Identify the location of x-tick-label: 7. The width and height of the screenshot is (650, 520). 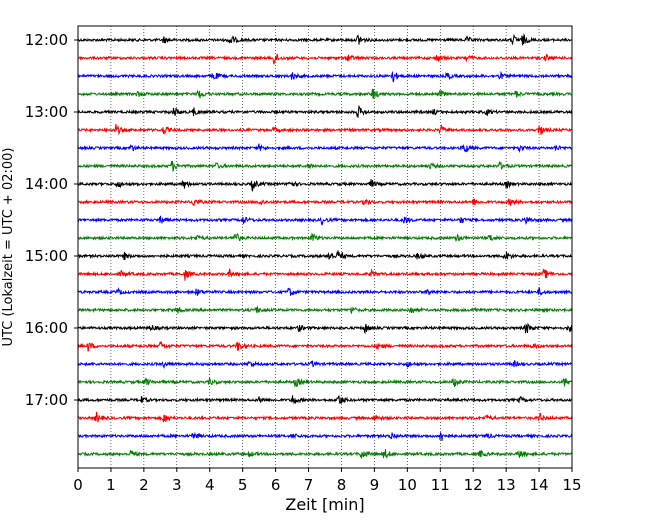
(309, 485).